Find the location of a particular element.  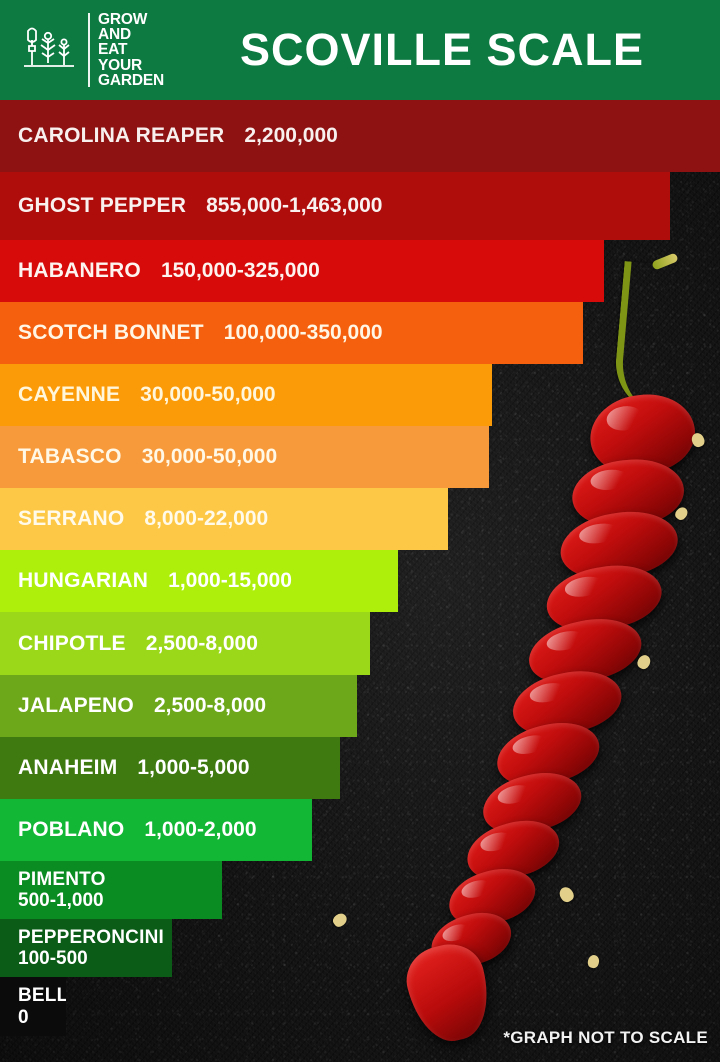

bar-row: JALAPENO 2,500-8,000 is located at coordinates (178, 706).